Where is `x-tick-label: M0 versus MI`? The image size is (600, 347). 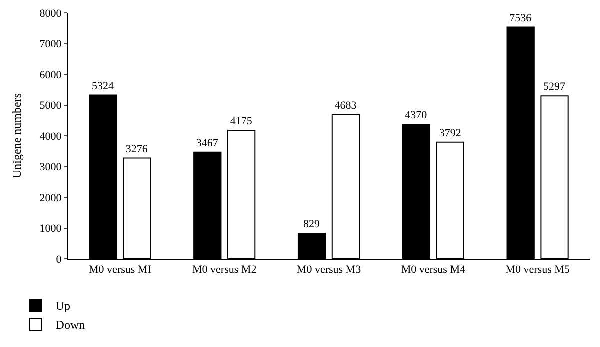
x-tick-label: M0 versus MI is located at coordinates (120, 270).